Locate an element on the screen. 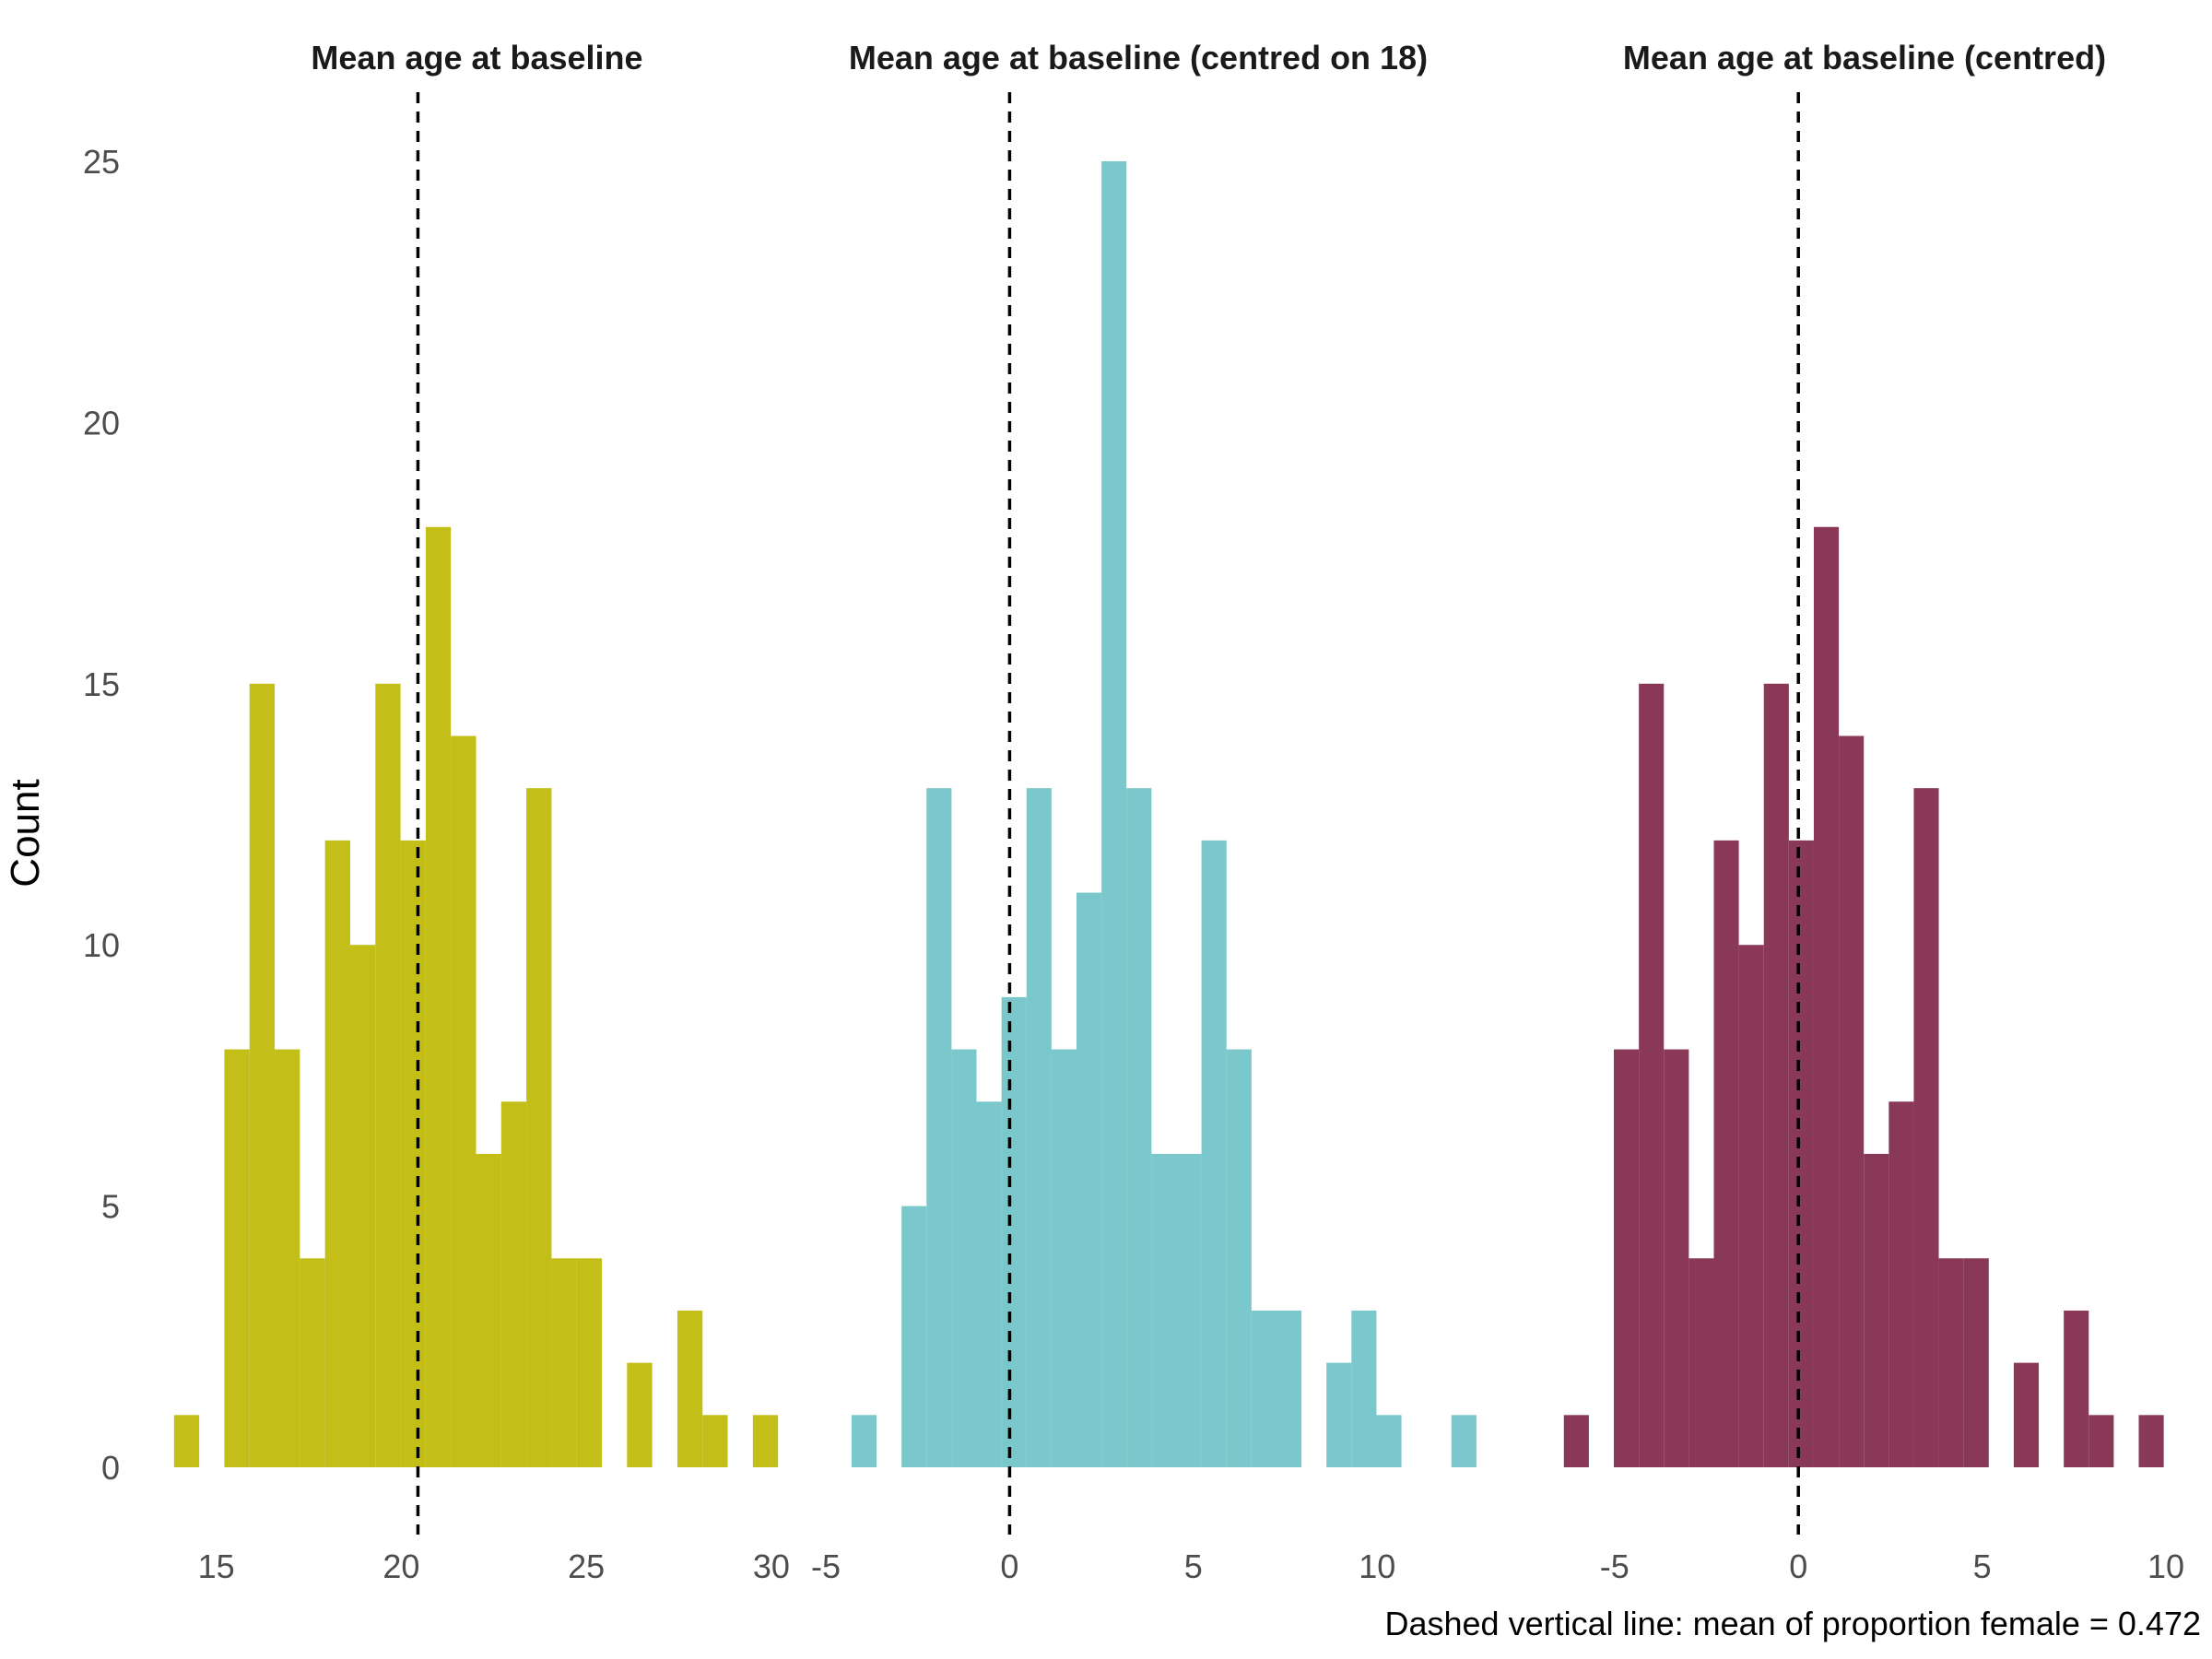 This screenshot has width=2212, height=1659. y-axis-title: Count is located at coordinates (25, 833).